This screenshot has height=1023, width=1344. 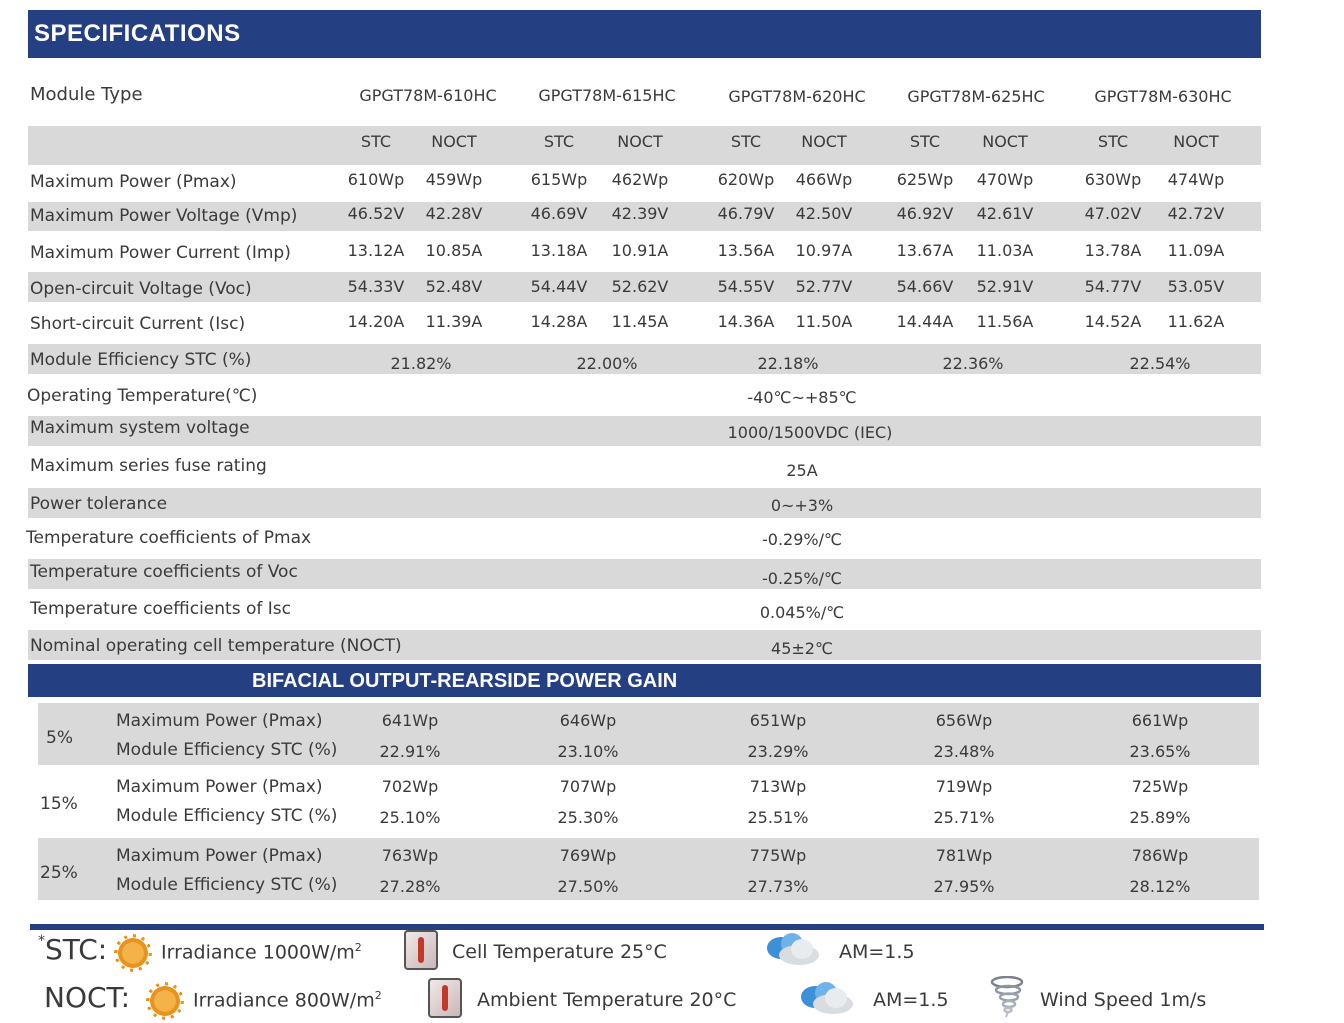 I want to click on cloud-icon, so click(x=793, y=950).